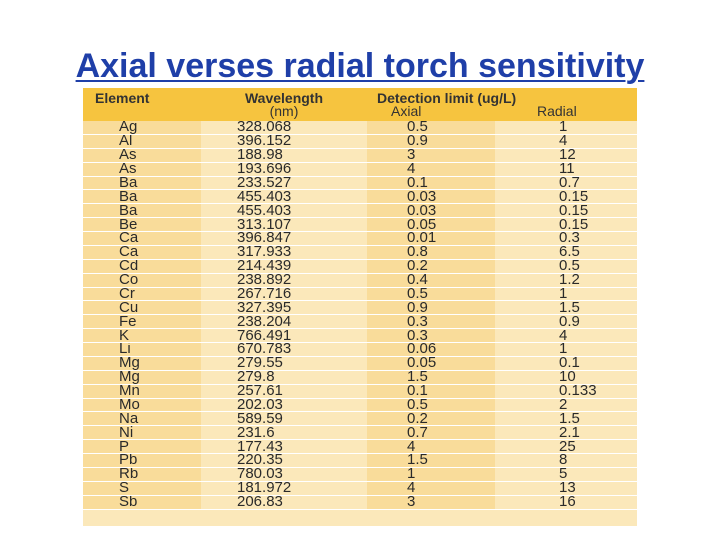 The width and height of the screenshot is (720, 540). What do you see at coordinates (284, 363) in the screenshot?
I see `wavelength-cell: 279.55` at bounding box center [284, 363].